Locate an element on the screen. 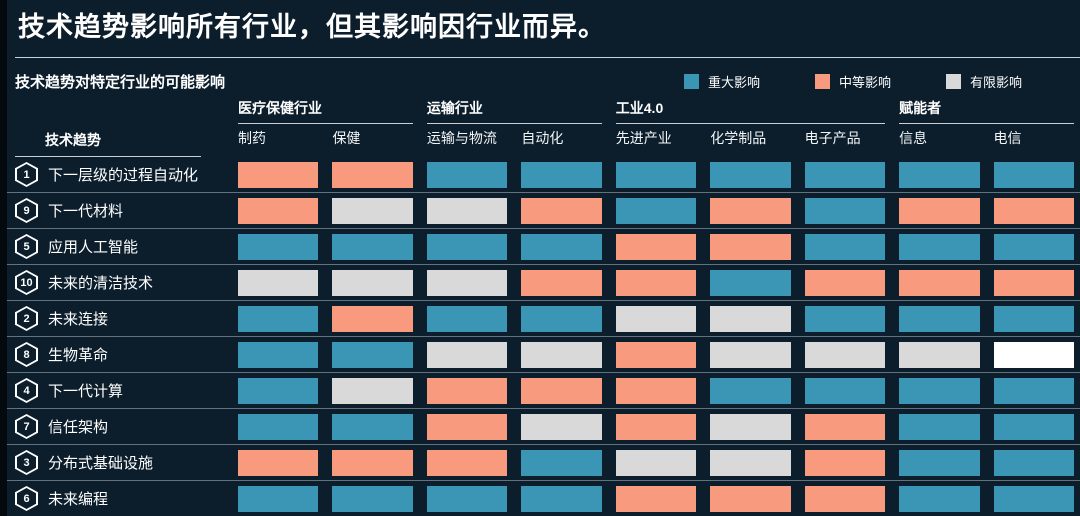 This screenshot has height=516, width=1080. trend-number-badge: 1 is located at coordinates (26, 174).